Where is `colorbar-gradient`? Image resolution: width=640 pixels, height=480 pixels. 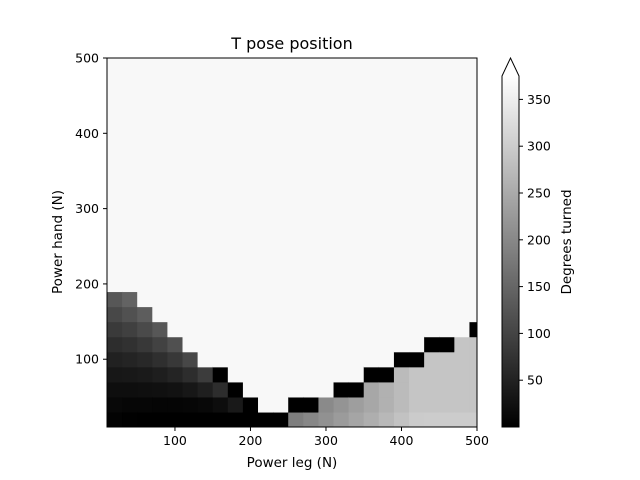 colorbar-gradient is located at coordinates (510, 251).